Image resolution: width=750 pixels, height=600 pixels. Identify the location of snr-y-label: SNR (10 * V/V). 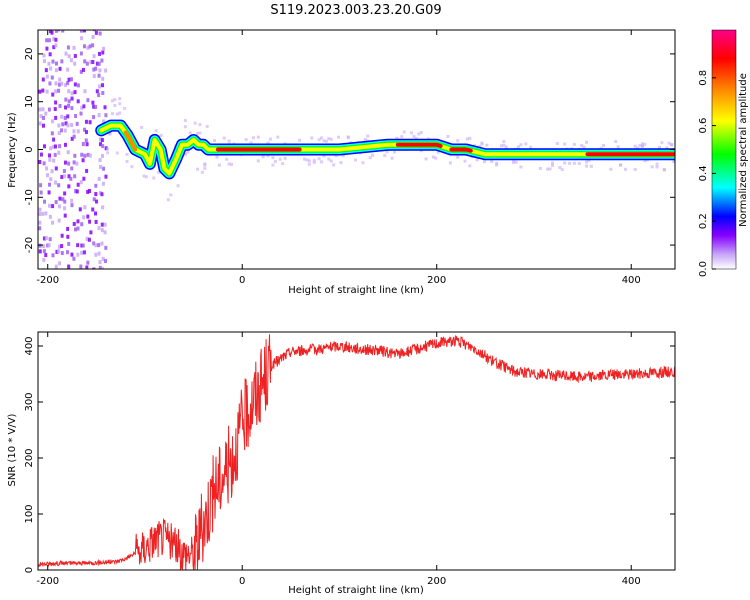
(12, 449).